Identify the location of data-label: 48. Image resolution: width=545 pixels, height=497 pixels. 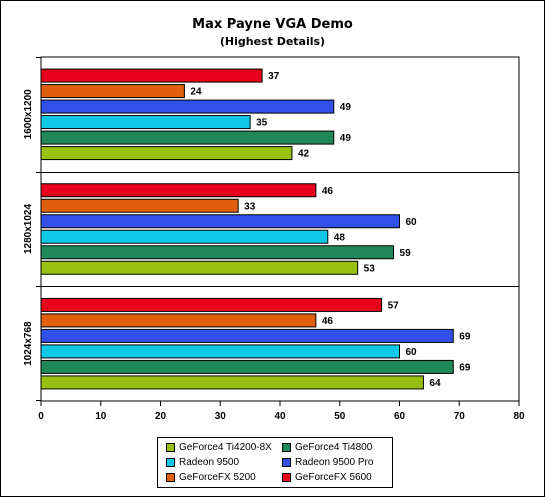
(340, 237).